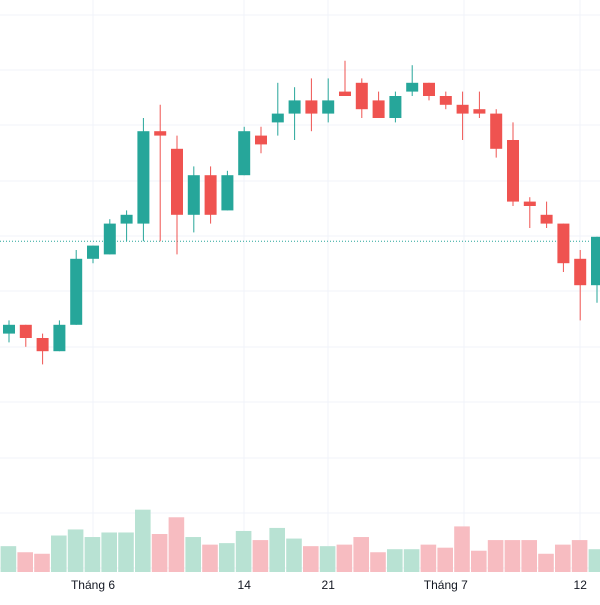  I want to click on x-axis: Tháng 6 14 21 Tháng 7 12, so click(329, 585).